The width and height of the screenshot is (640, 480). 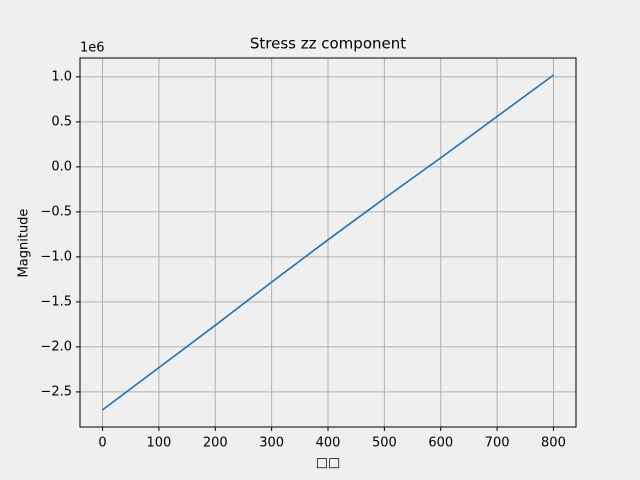 I want to click on x-tick-label: 400, so click(x=328, y=443).